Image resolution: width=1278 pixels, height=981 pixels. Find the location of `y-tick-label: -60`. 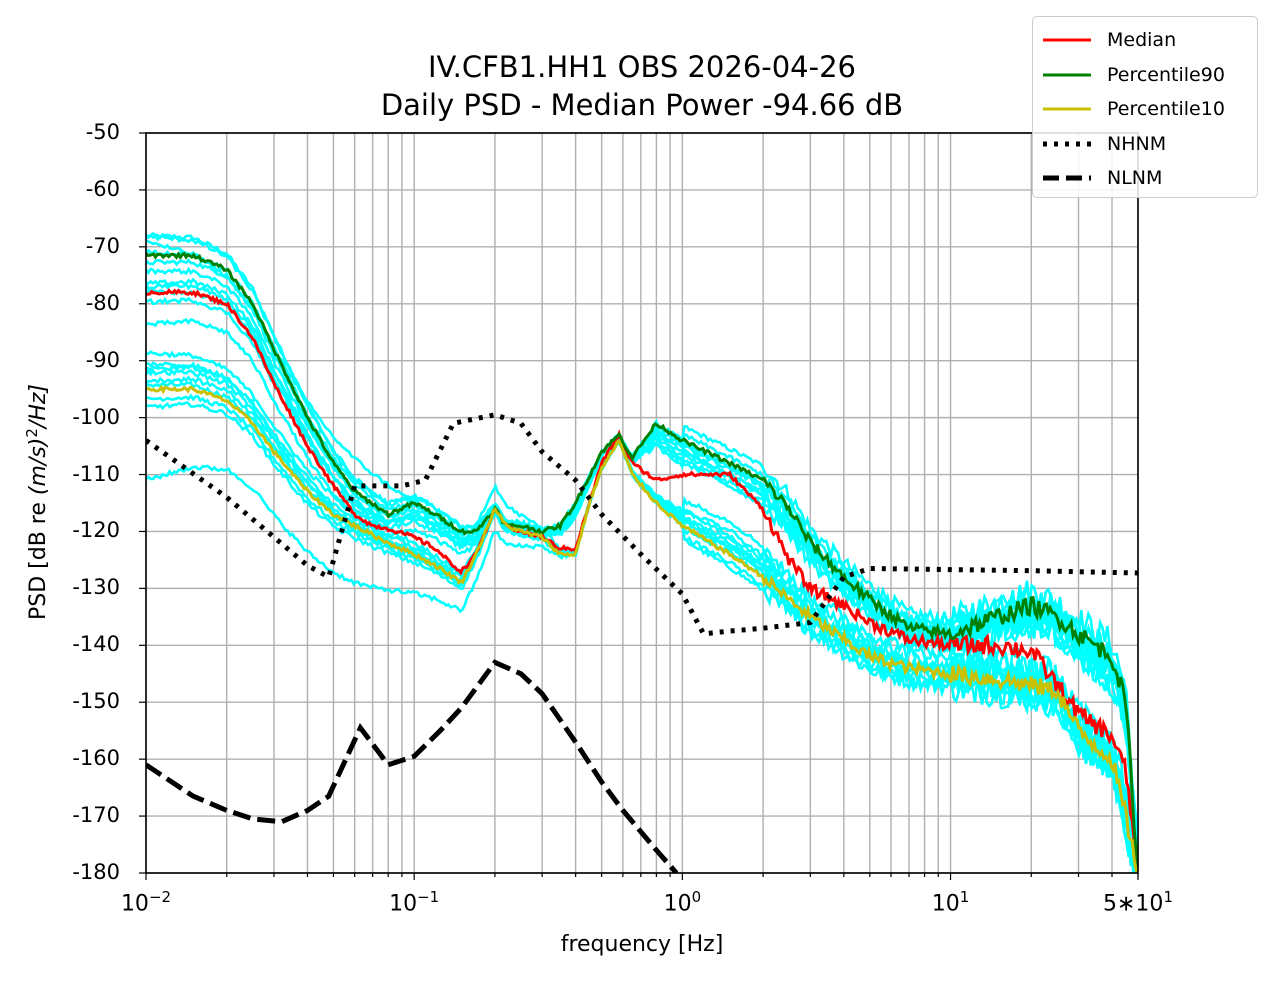

y-tick-label: -60 is located at coordinates (102, 188).